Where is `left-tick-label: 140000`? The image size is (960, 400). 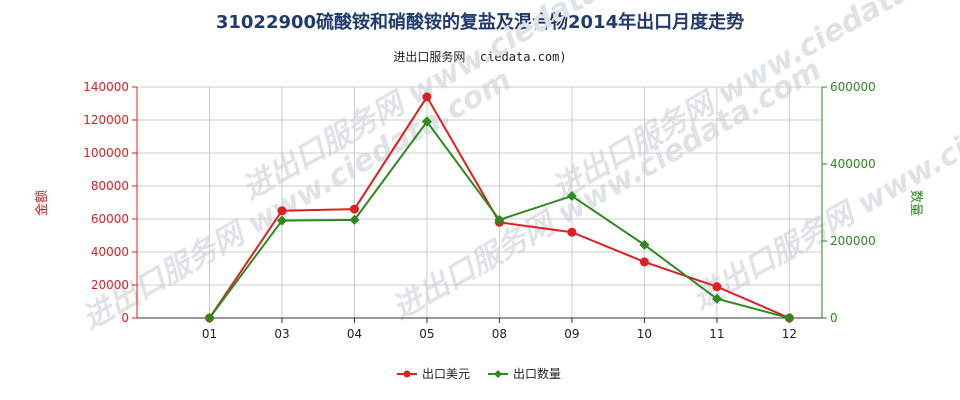
left-tick-label: 140000 is located at coordinates (106, 87).